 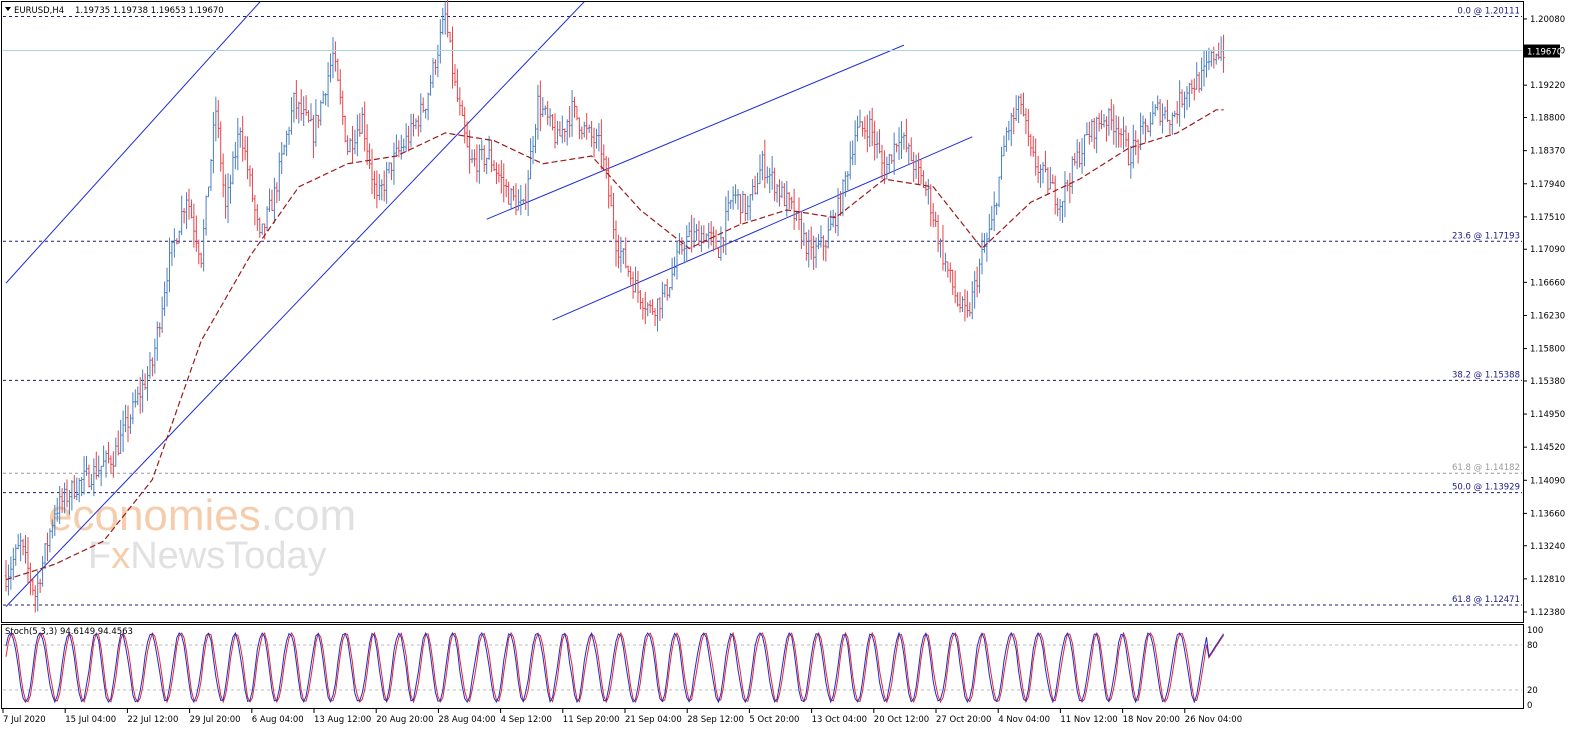 What do you see at coordinates (215, 720) in the screenshot?
I see `time-tick-label: 29 Jul 20:00` at bounding box center [215, 720].